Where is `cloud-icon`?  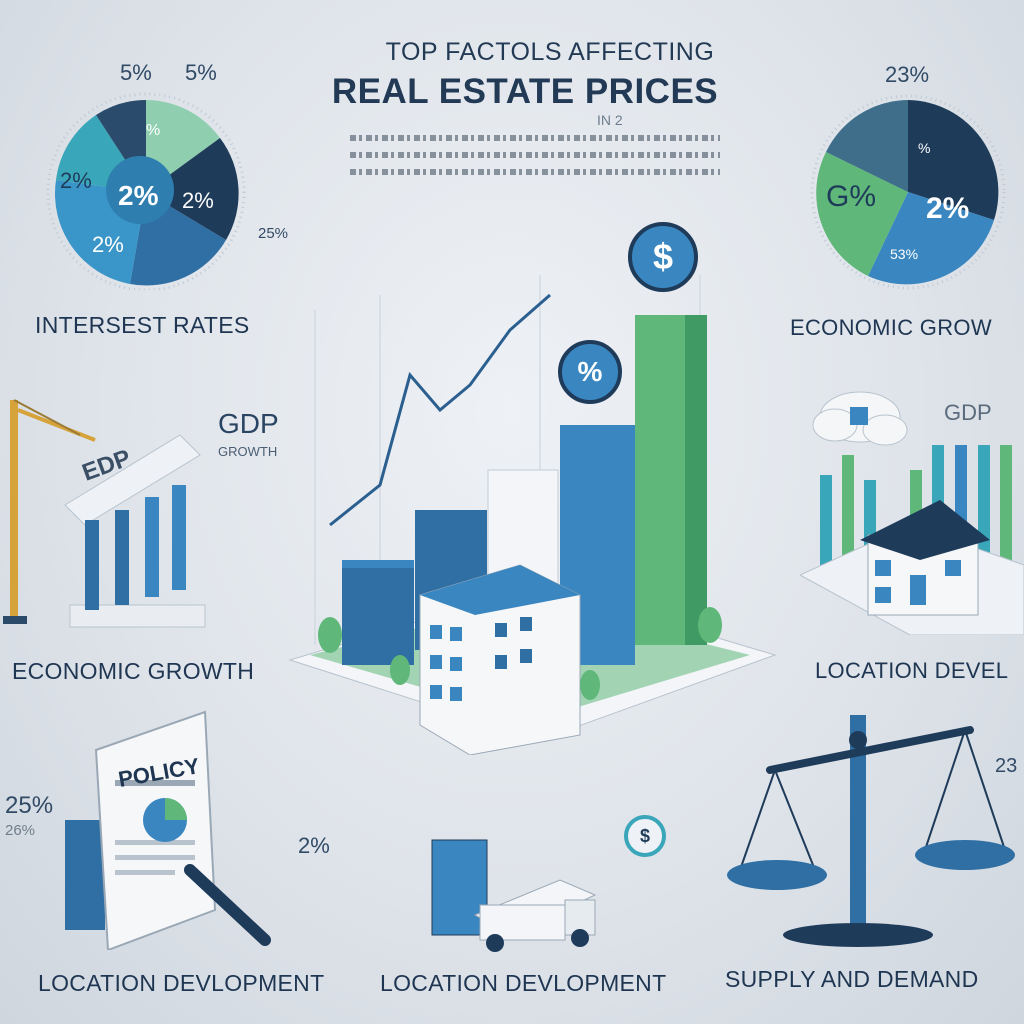 cloud-icon is located at coordinates (860, 418).